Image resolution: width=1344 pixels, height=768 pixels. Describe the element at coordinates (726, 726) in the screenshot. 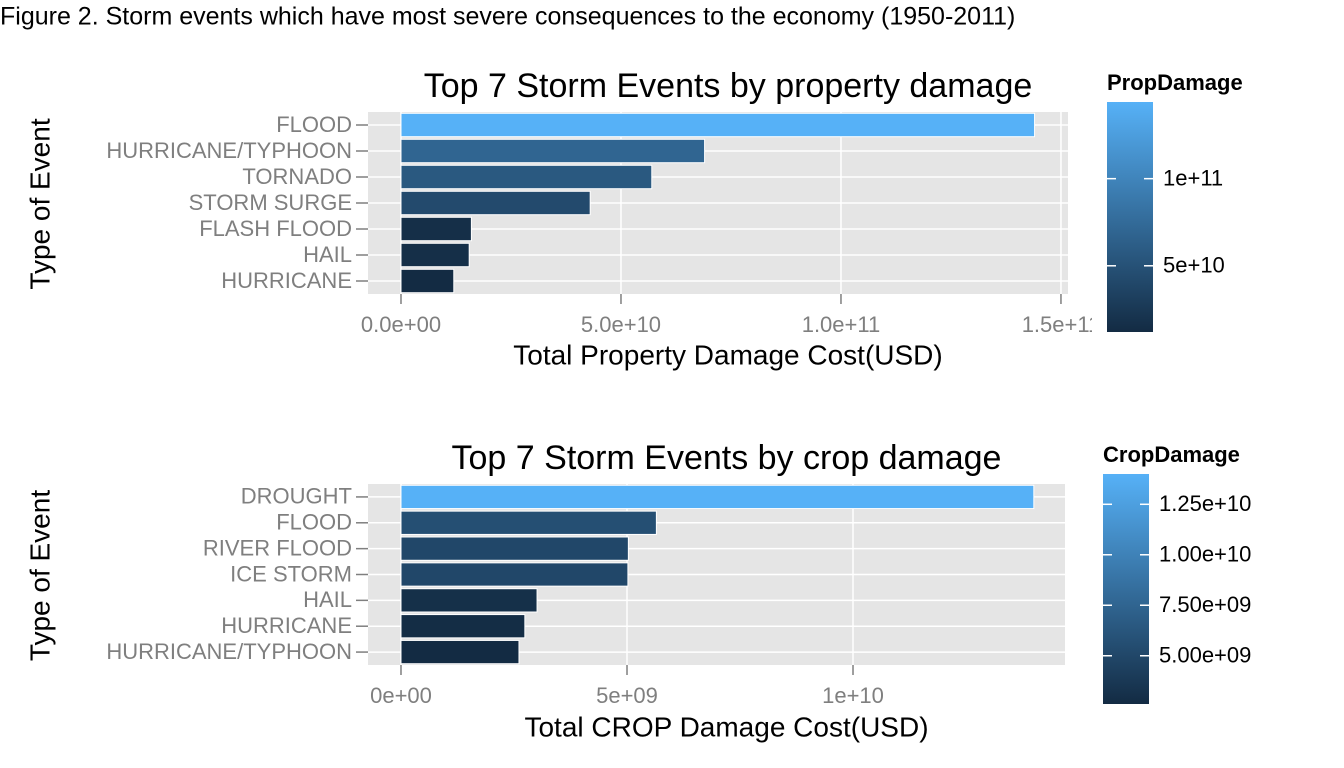

I see `x-axis-title: Total CROP Damage Cost(USD)` at that location.